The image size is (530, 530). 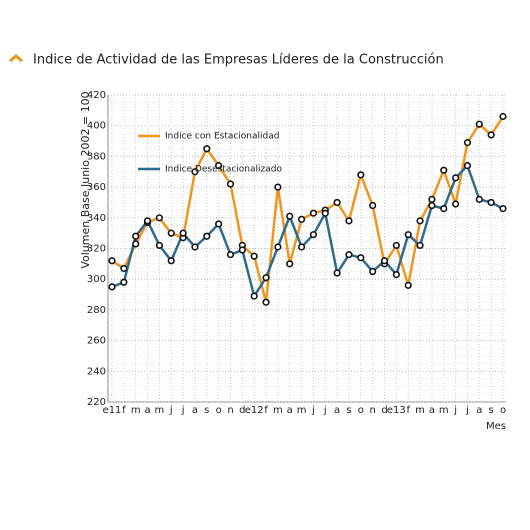 What do you see at coordinates (96, 126) in the screenshot?
I see `y-tick-label: 400` at bounding box center [96, 126].